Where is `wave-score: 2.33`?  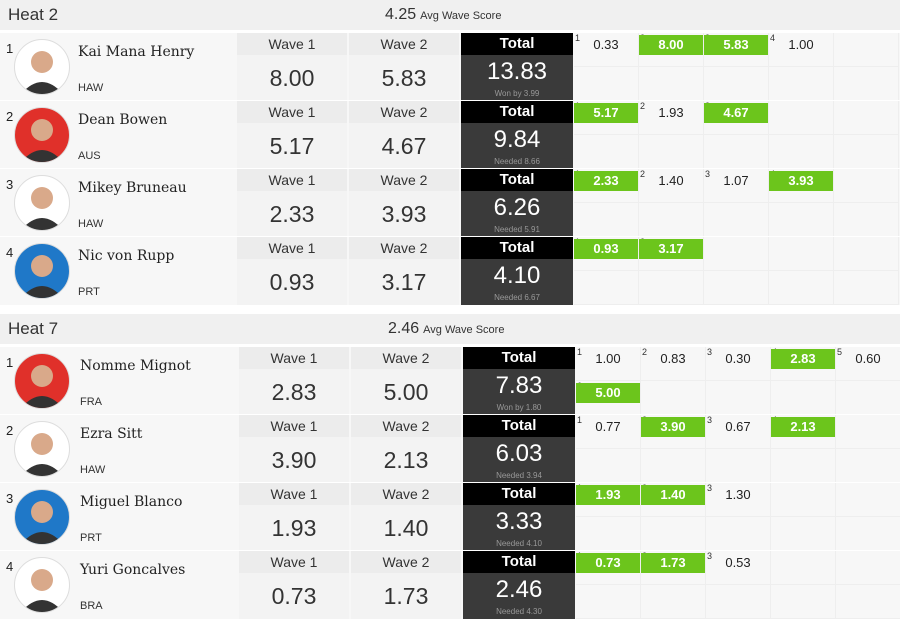 wave-score: 2.33 is located at coordinates (292, 214).